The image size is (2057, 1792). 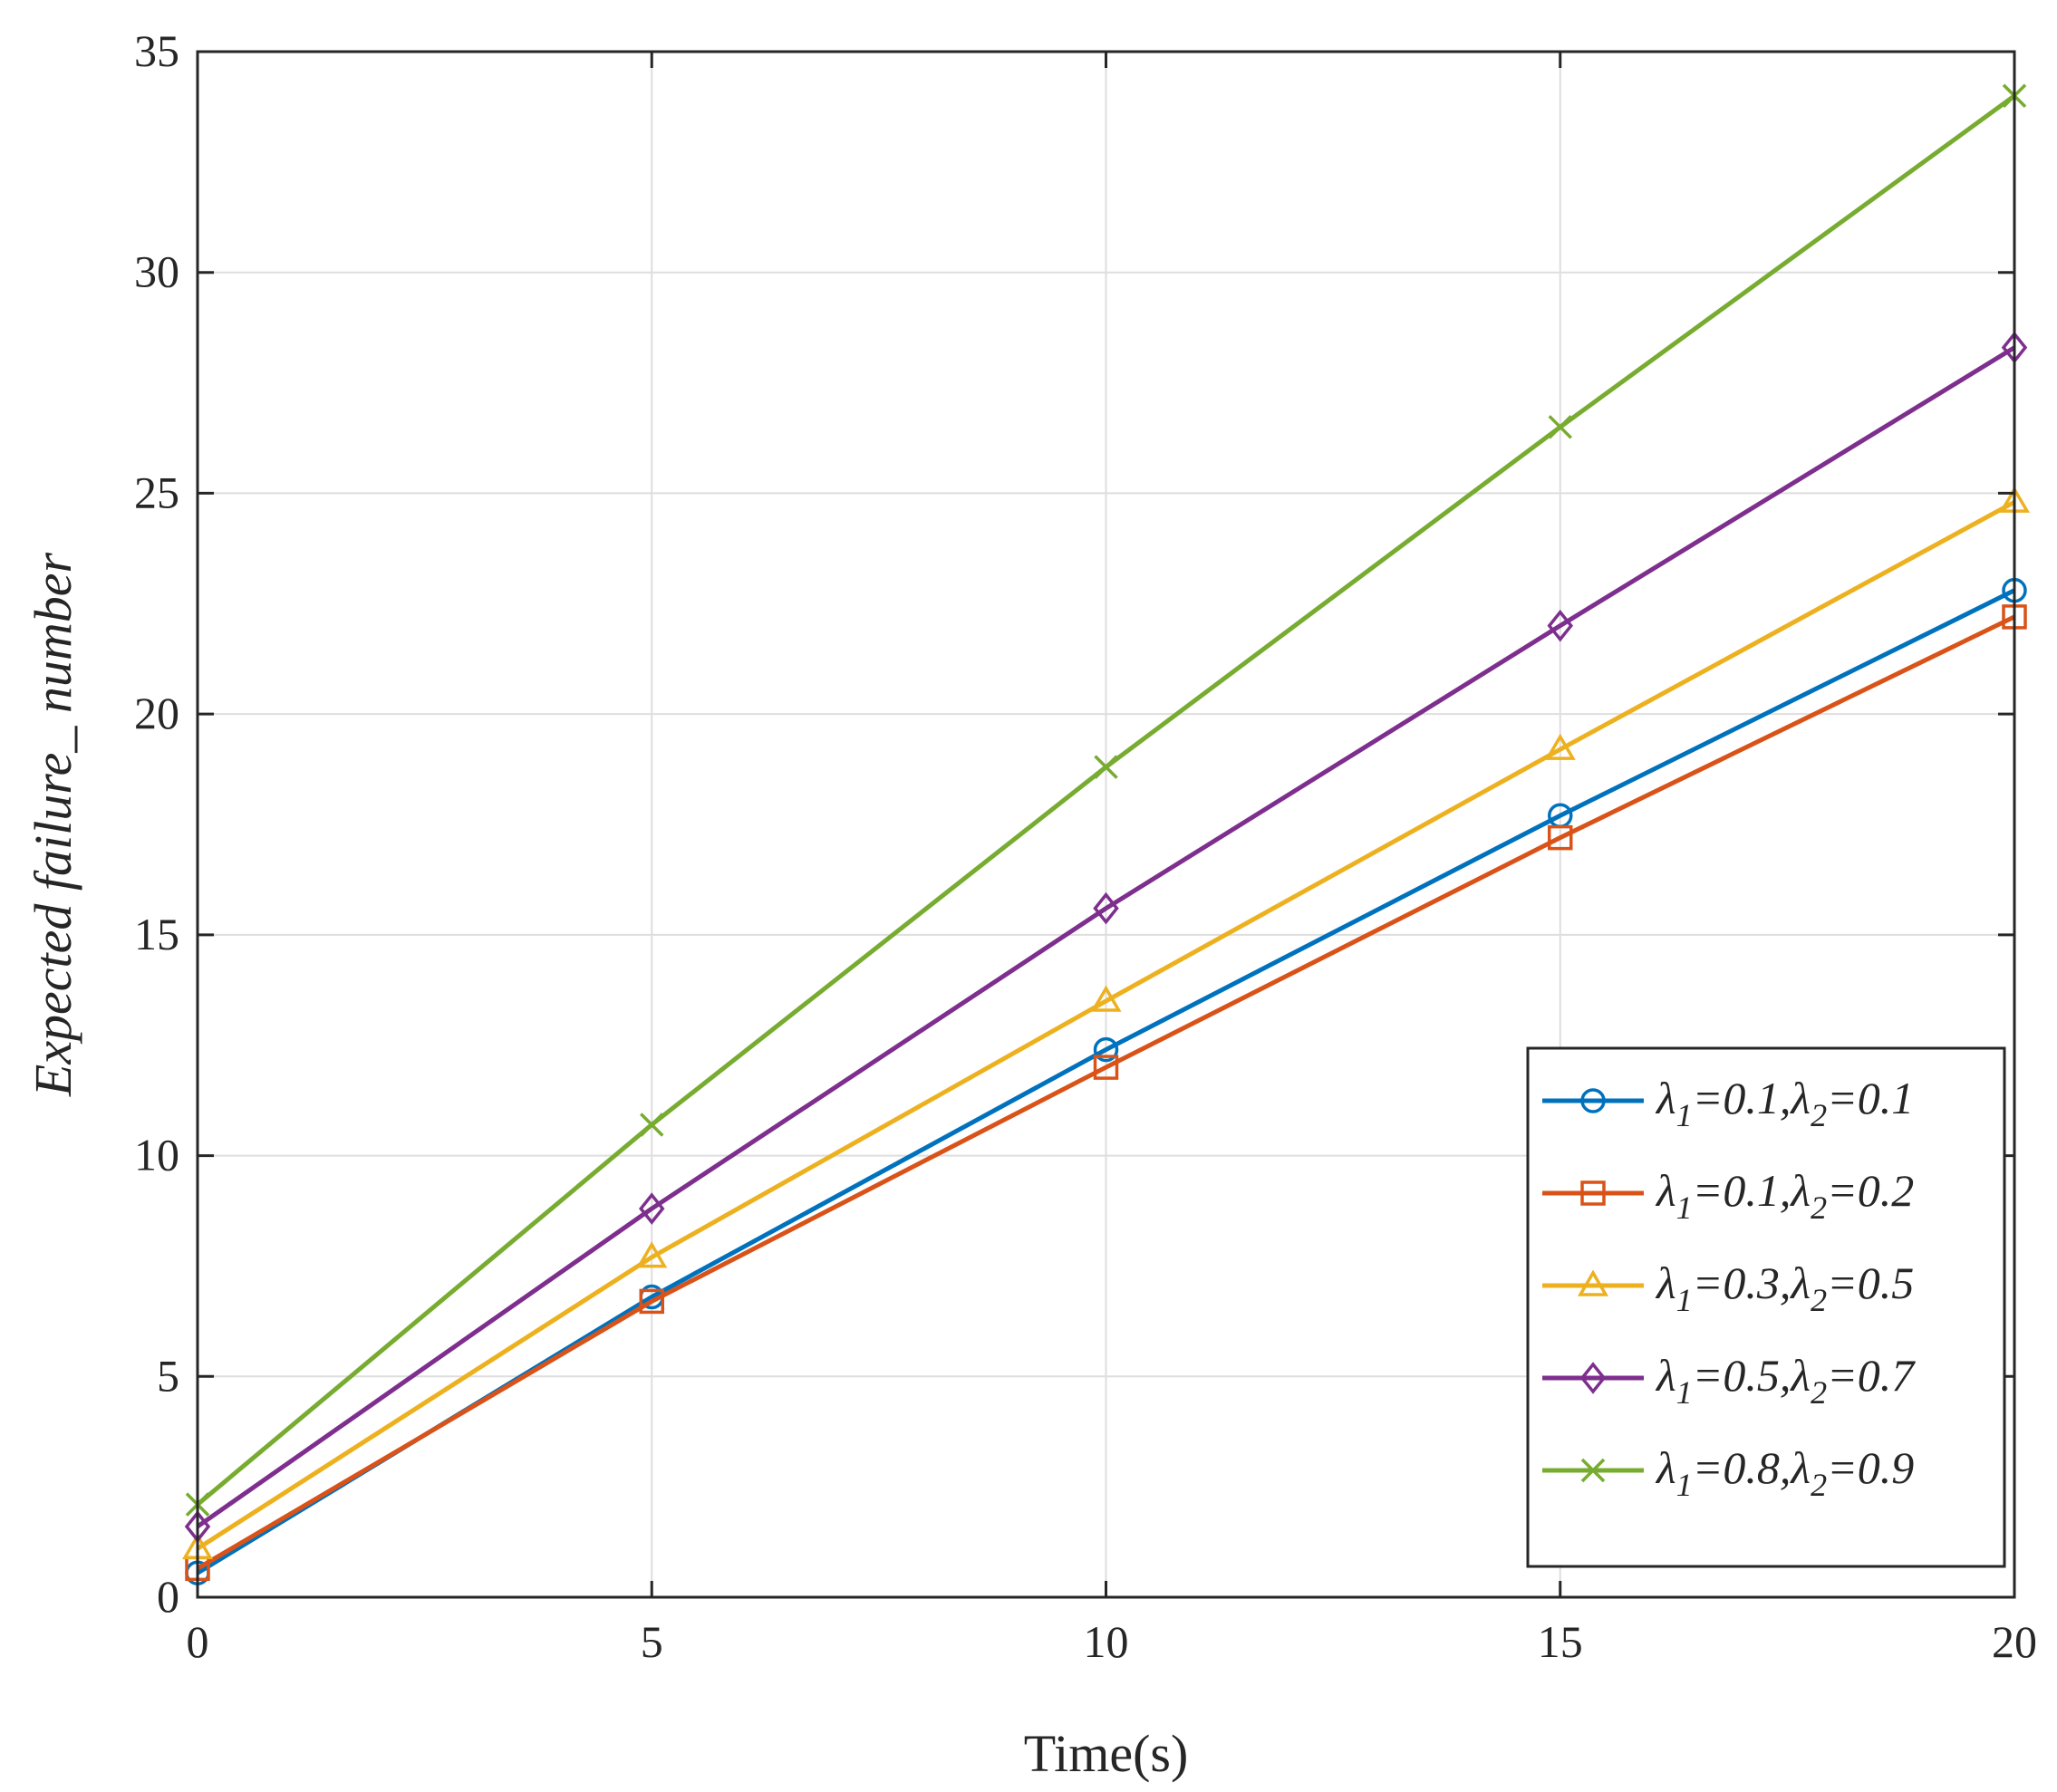 I want to click on y-tick-label: 35, so click(x=156, y=50).